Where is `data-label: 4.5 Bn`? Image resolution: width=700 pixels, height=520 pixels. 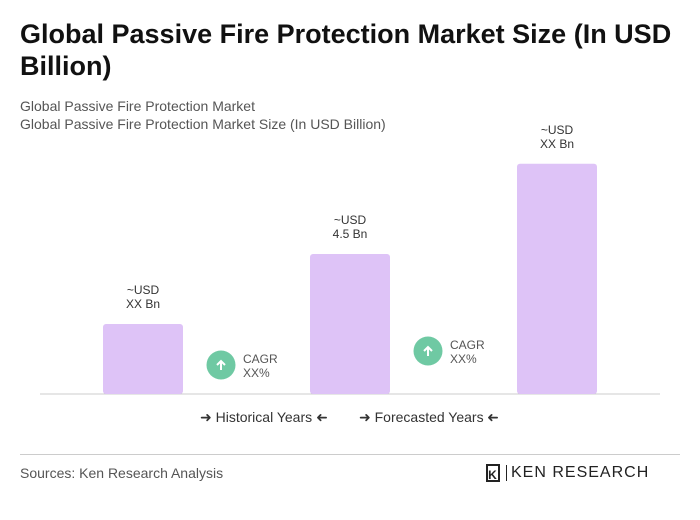 data-label: 4.5 Bn is located at coordinates (350, 234).